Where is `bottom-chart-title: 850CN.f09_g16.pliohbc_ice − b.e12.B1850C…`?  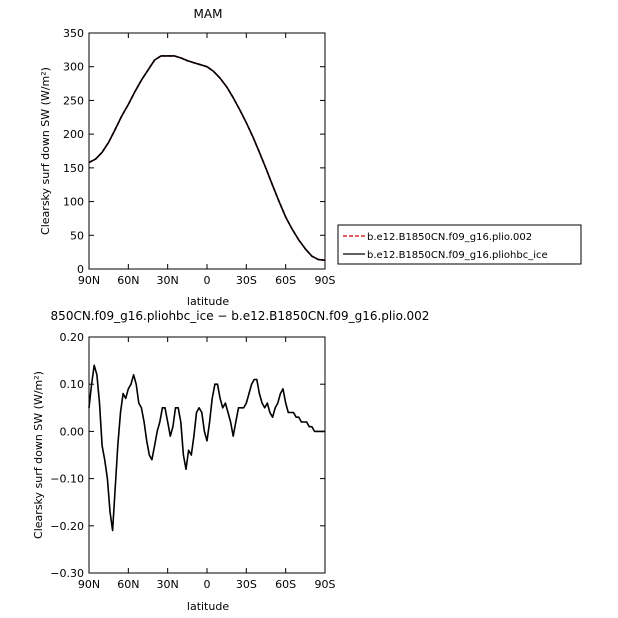 bottom-chart-title: 850CN.f09_g16.pliohbc_ice − b.e12.B1850C… is located at coordinates (240, 316).